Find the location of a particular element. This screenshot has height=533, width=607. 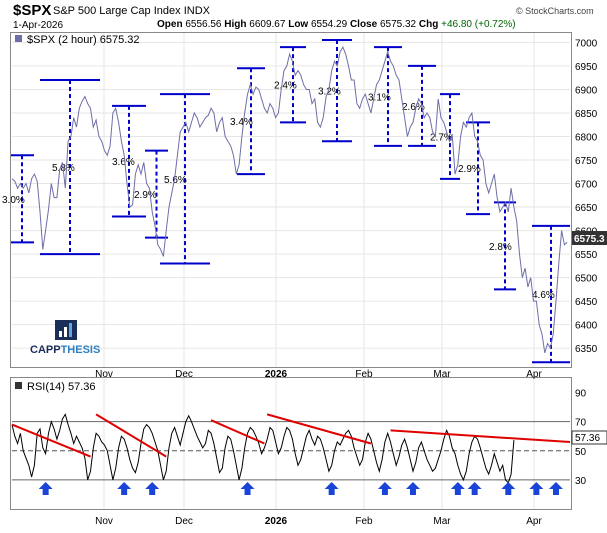

index-fullname: S&P 500 Large Cap Index is located at coordinates (117, 11).